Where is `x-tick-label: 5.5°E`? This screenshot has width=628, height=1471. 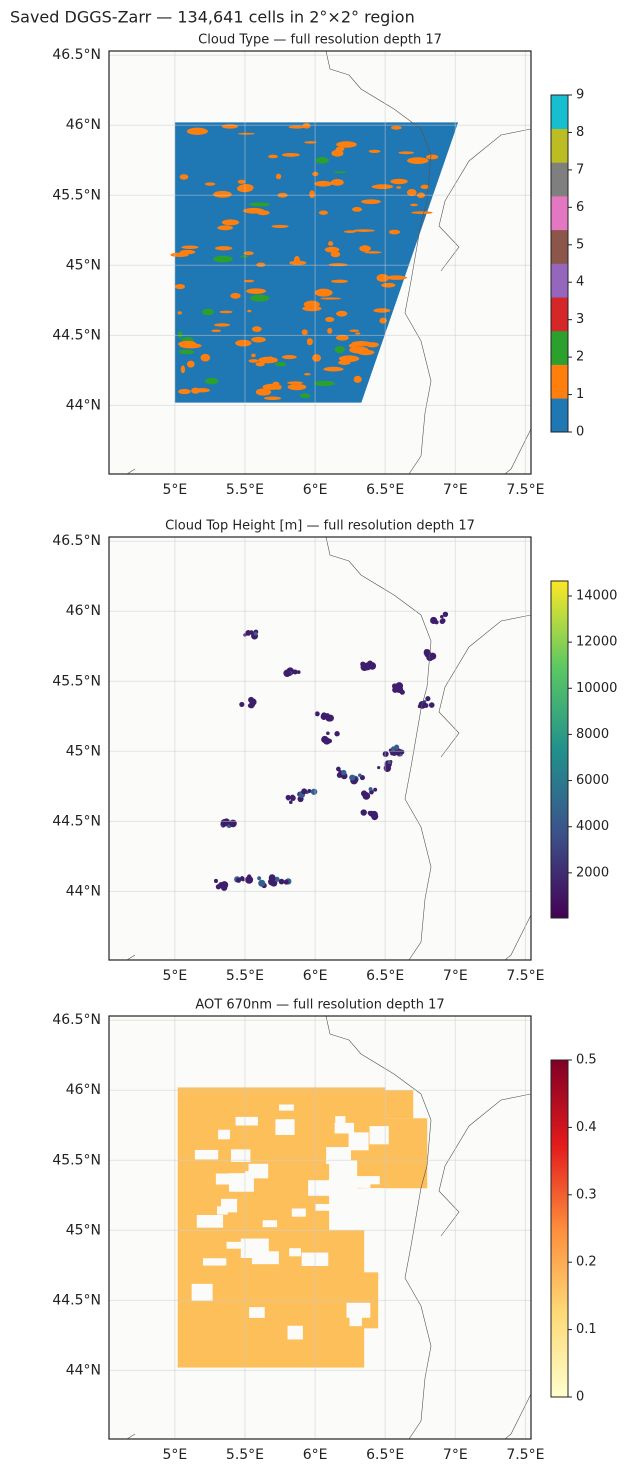 x-tick-label: 5.5°E is located at coordinates (245, 1455).